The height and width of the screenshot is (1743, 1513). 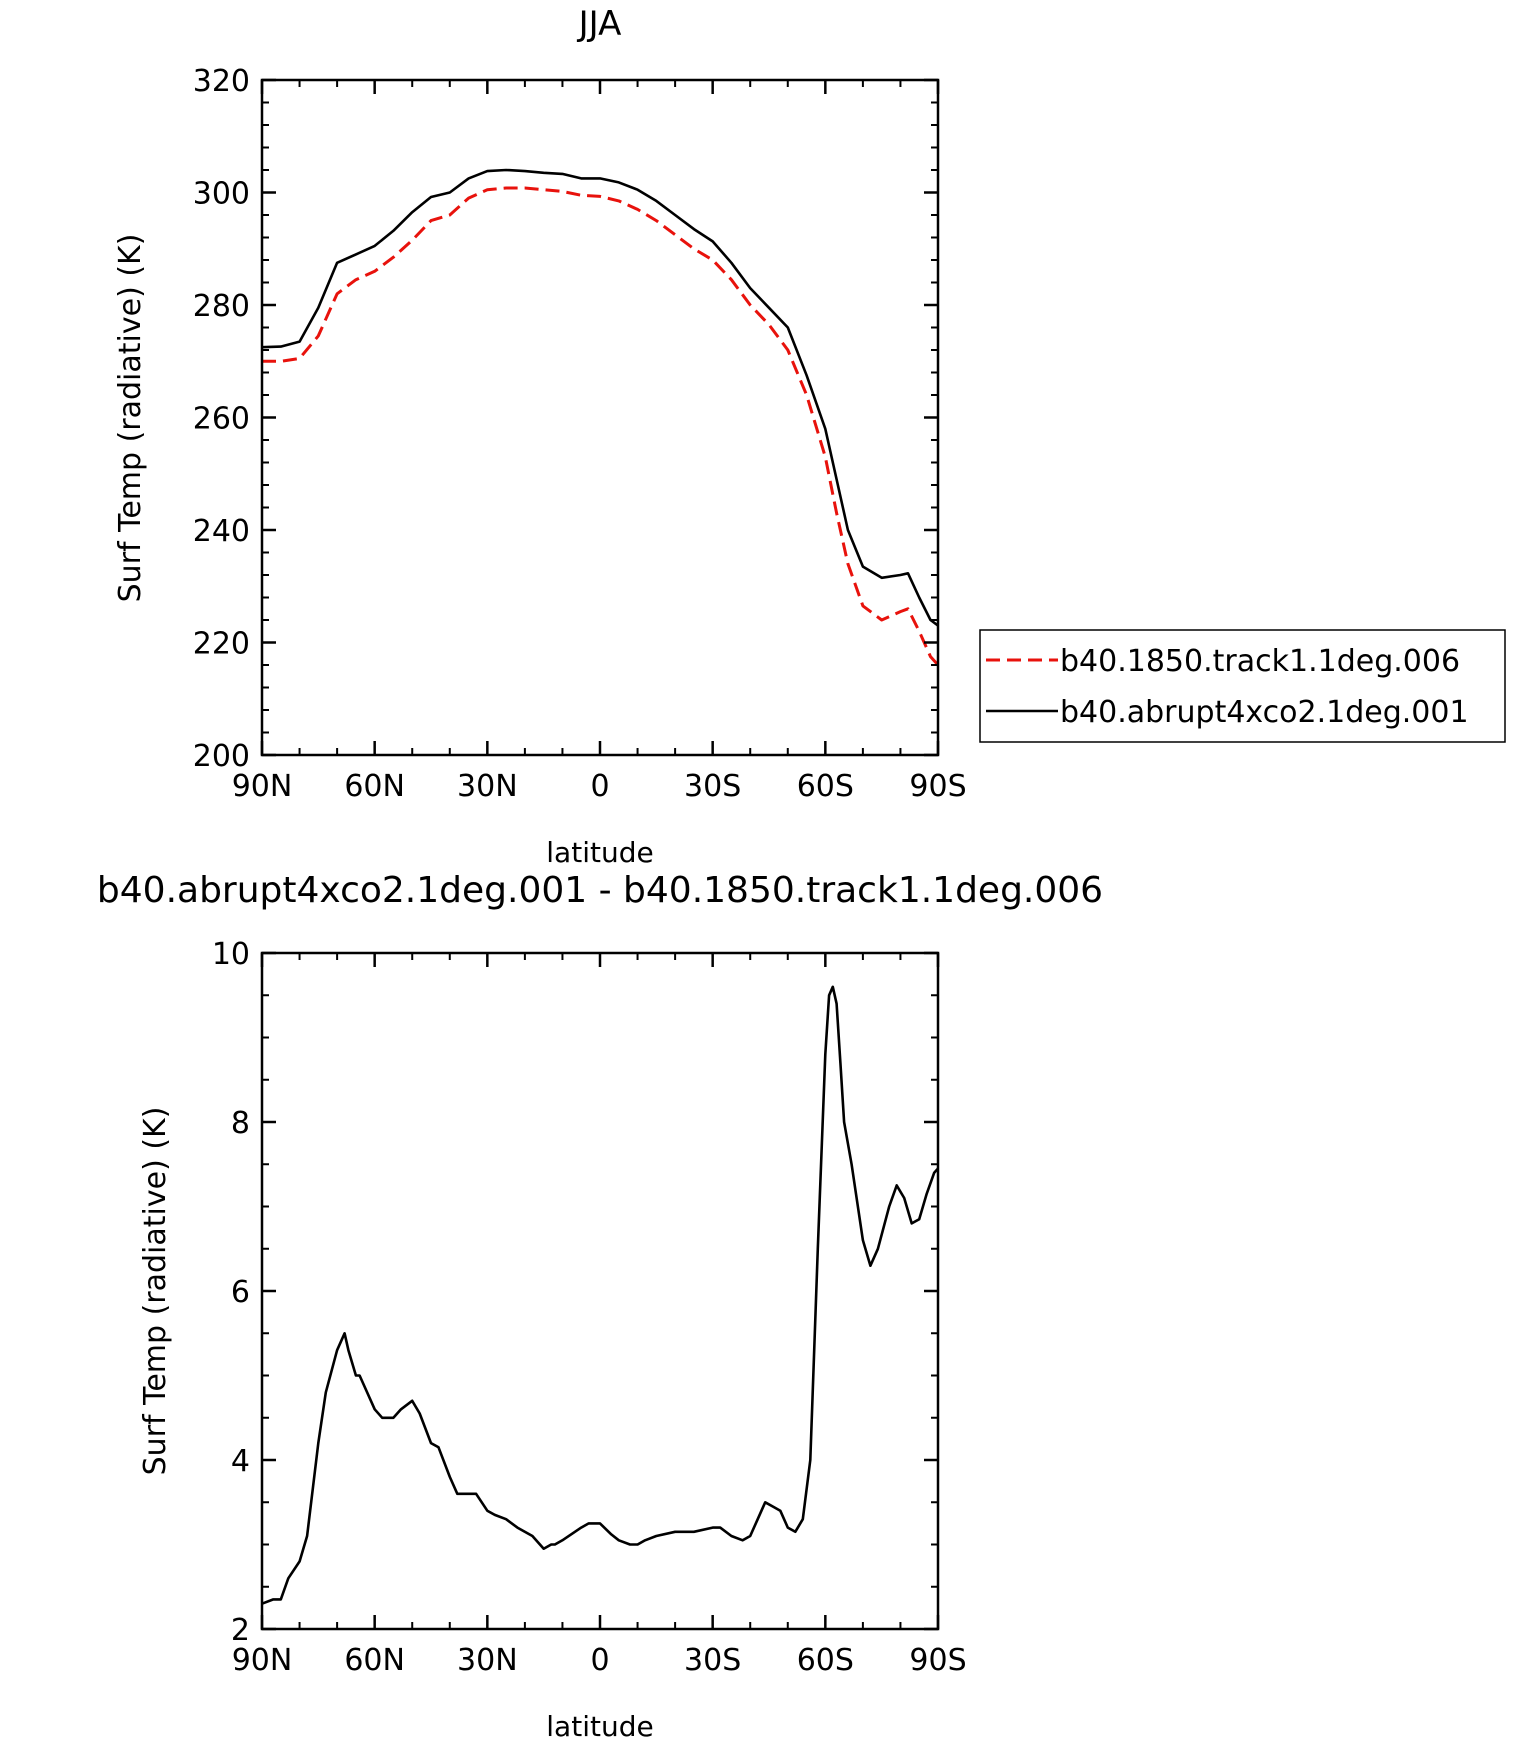 I want to click on y-tick-label: 240, so click(x=221, y=531).